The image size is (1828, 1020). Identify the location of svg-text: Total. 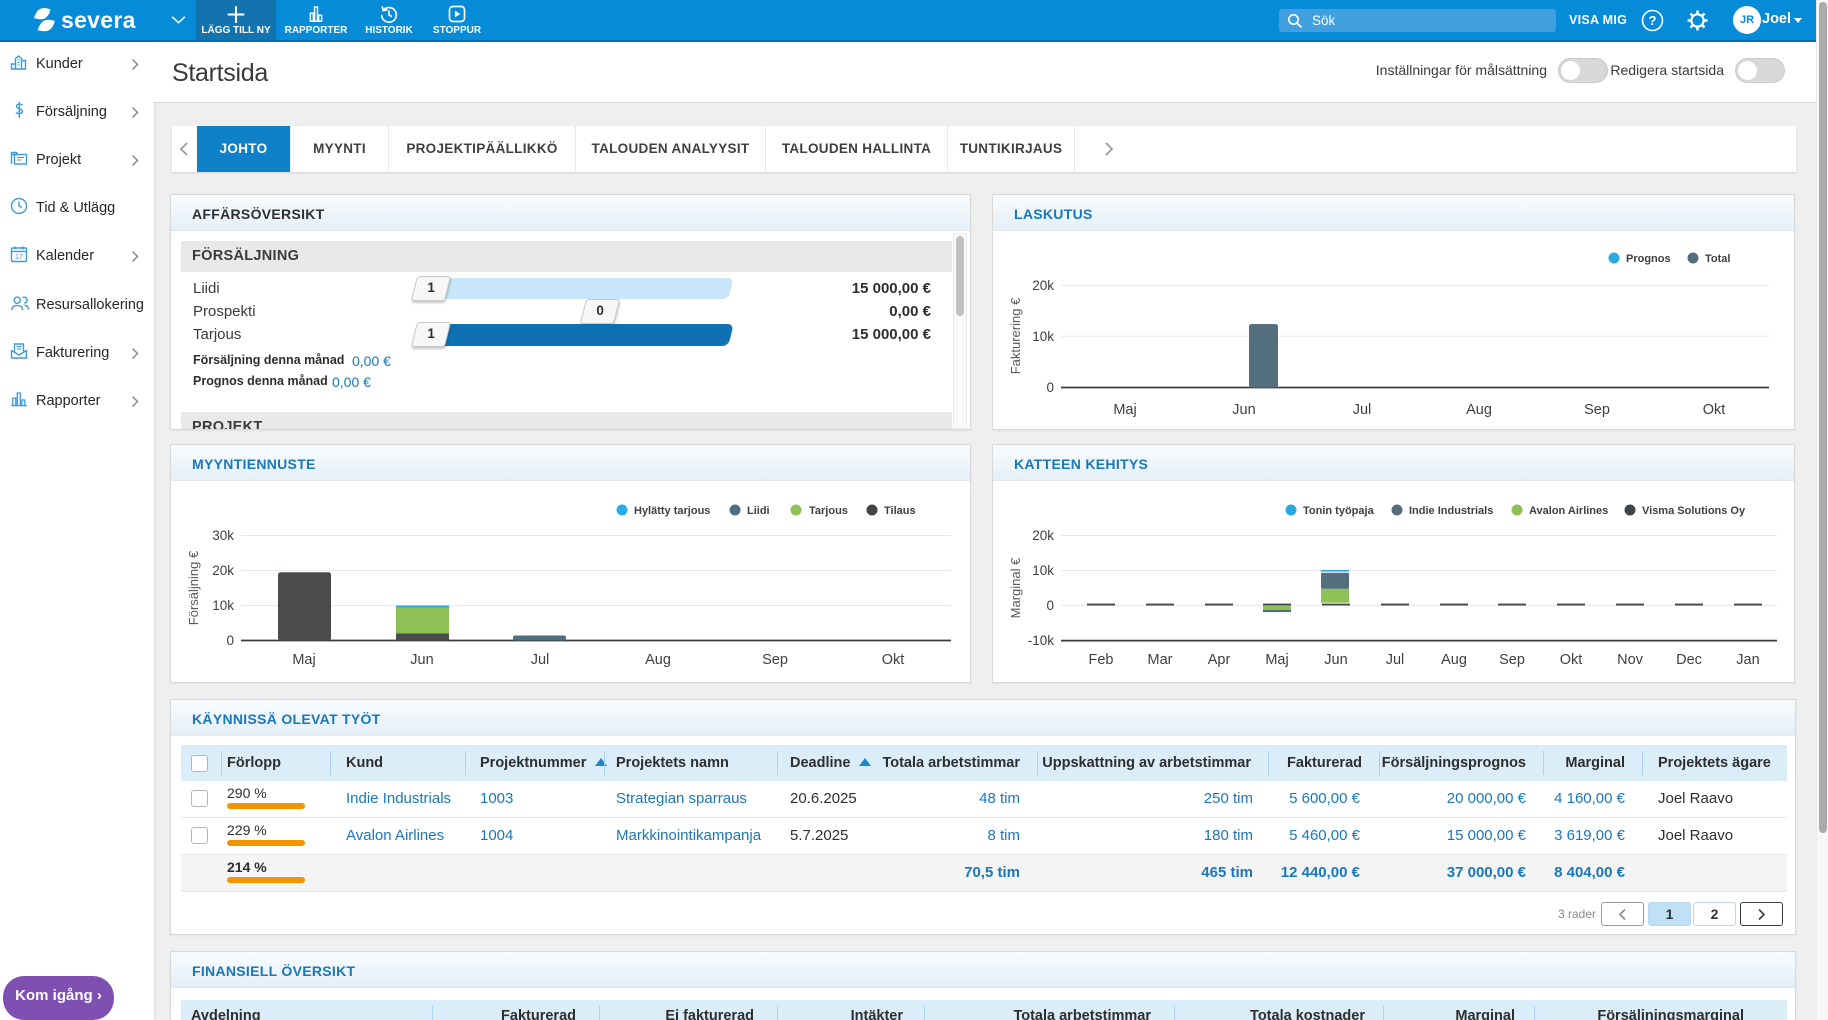
(1717, 259).